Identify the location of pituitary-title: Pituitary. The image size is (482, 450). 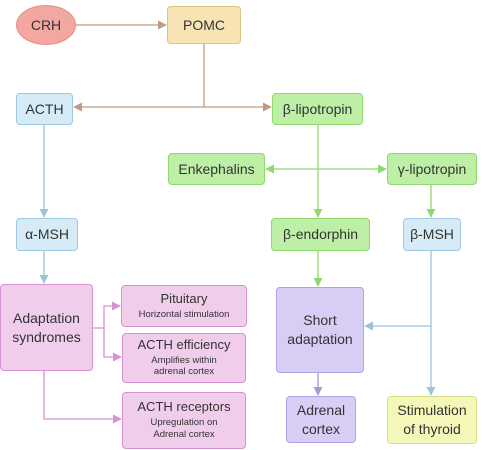
(184, 298).